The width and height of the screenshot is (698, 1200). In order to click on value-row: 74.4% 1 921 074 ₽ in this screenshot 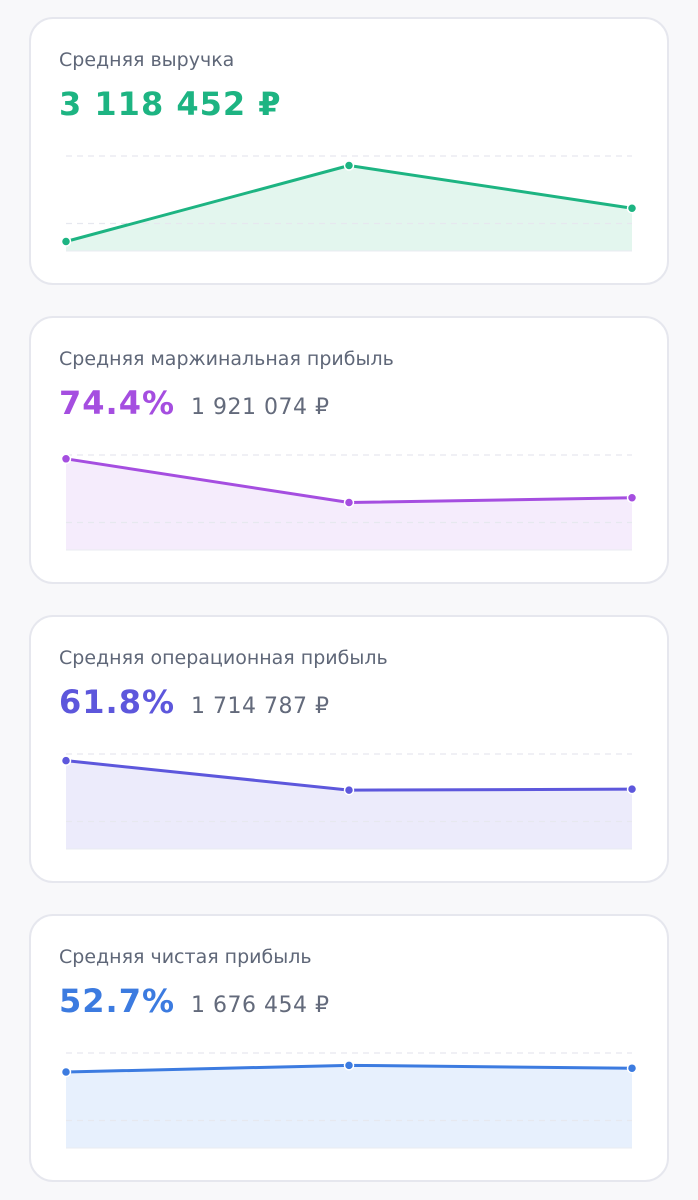, I will do `click(194, 403)`.